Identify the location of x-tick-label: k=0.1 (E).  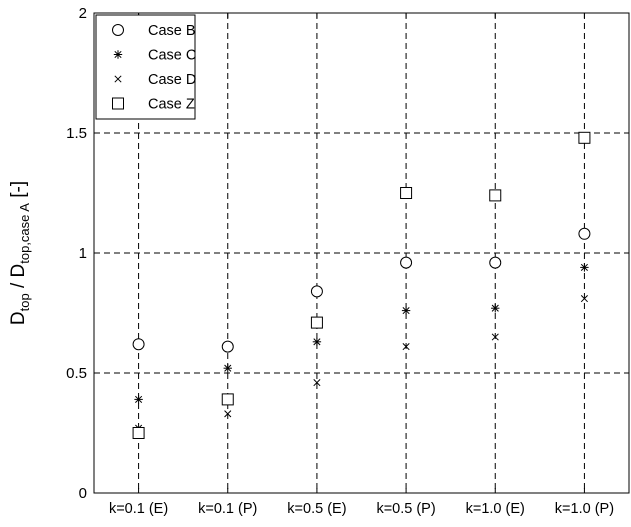
(138, 509).